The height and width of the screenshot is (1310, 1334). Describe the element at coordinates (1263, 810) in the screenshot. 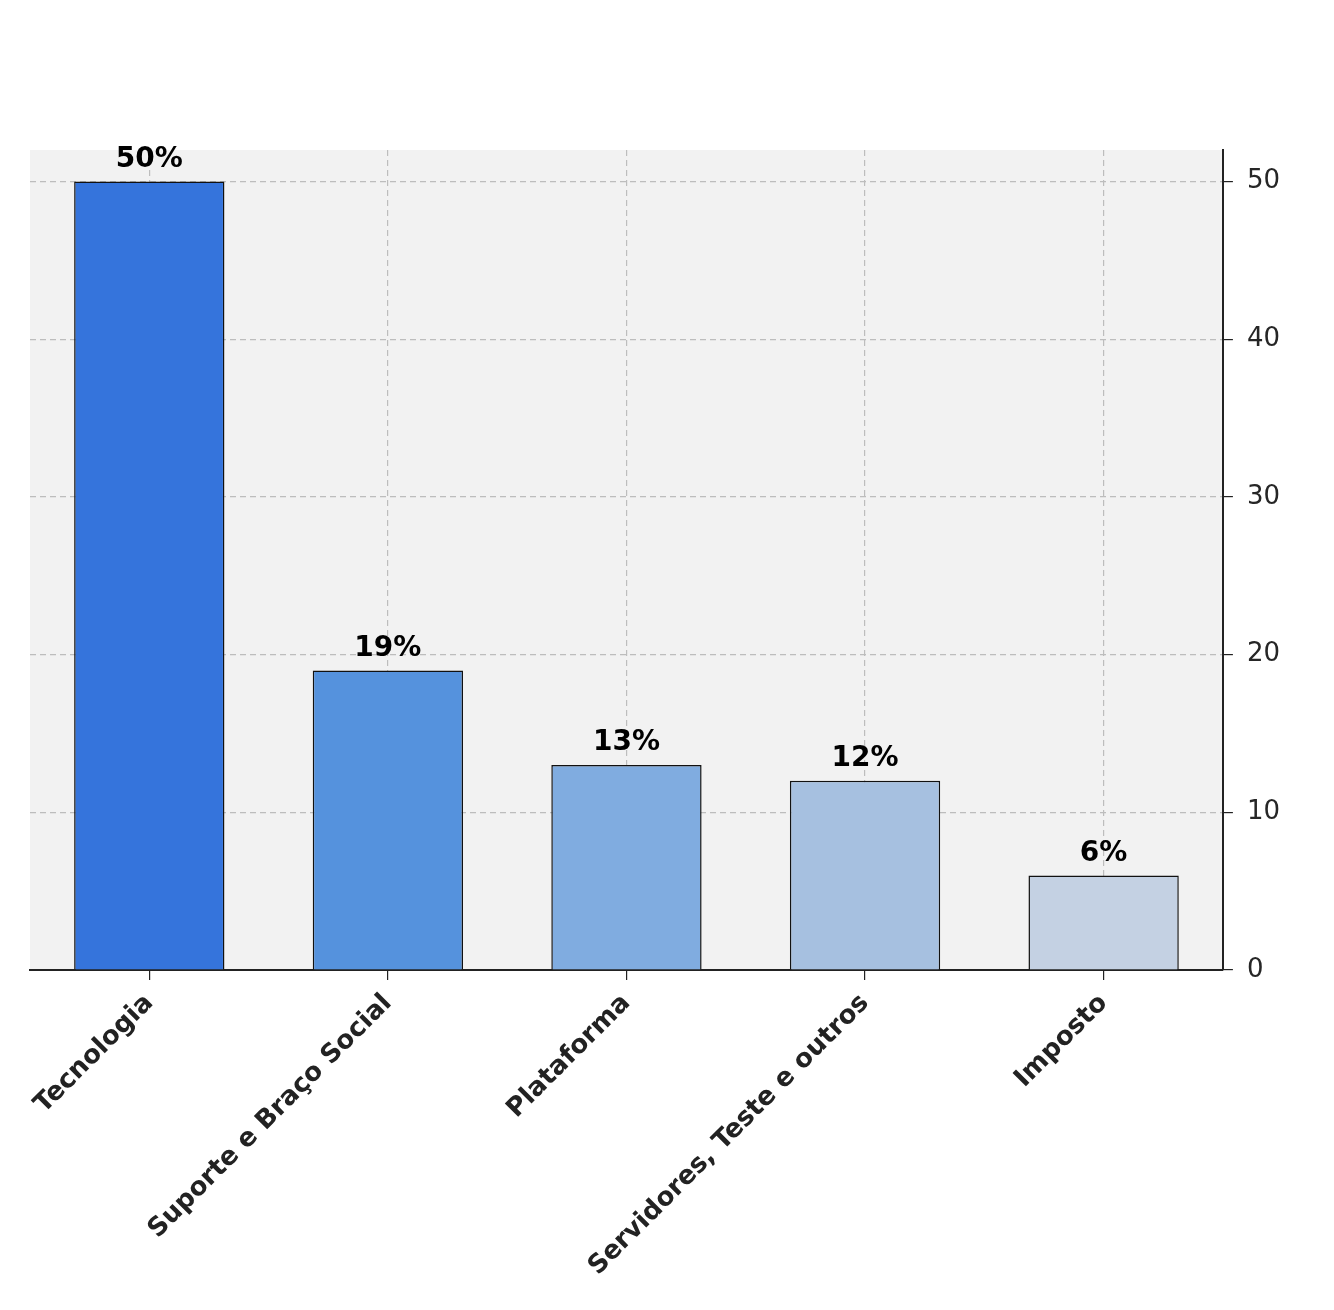

I see `y-tick-label: 10` at that location.